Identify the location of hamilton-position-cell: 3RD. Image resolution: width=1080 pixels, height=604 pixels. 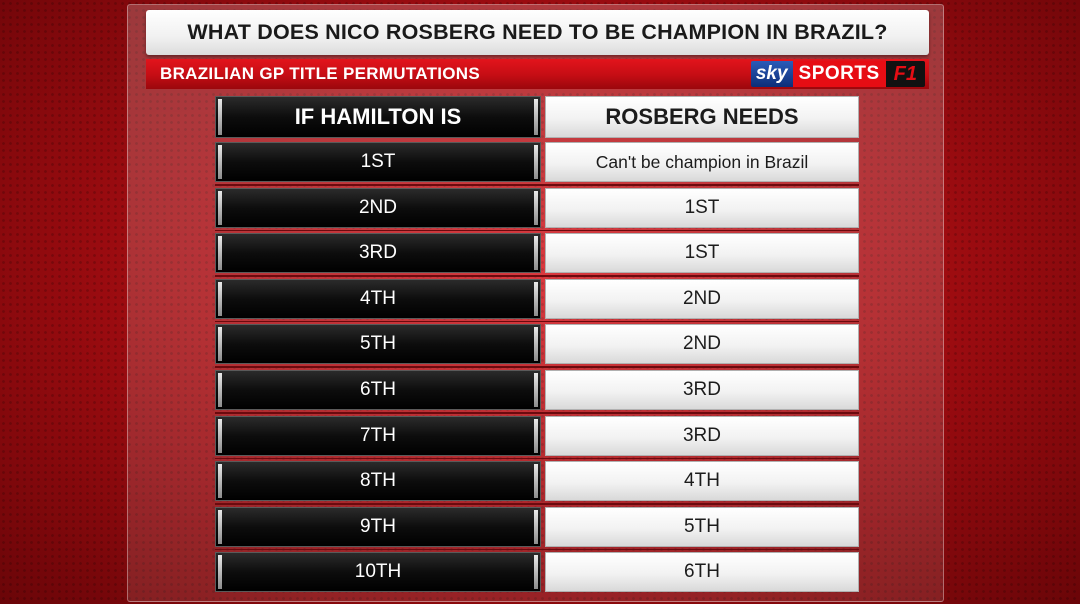
(378, 253).